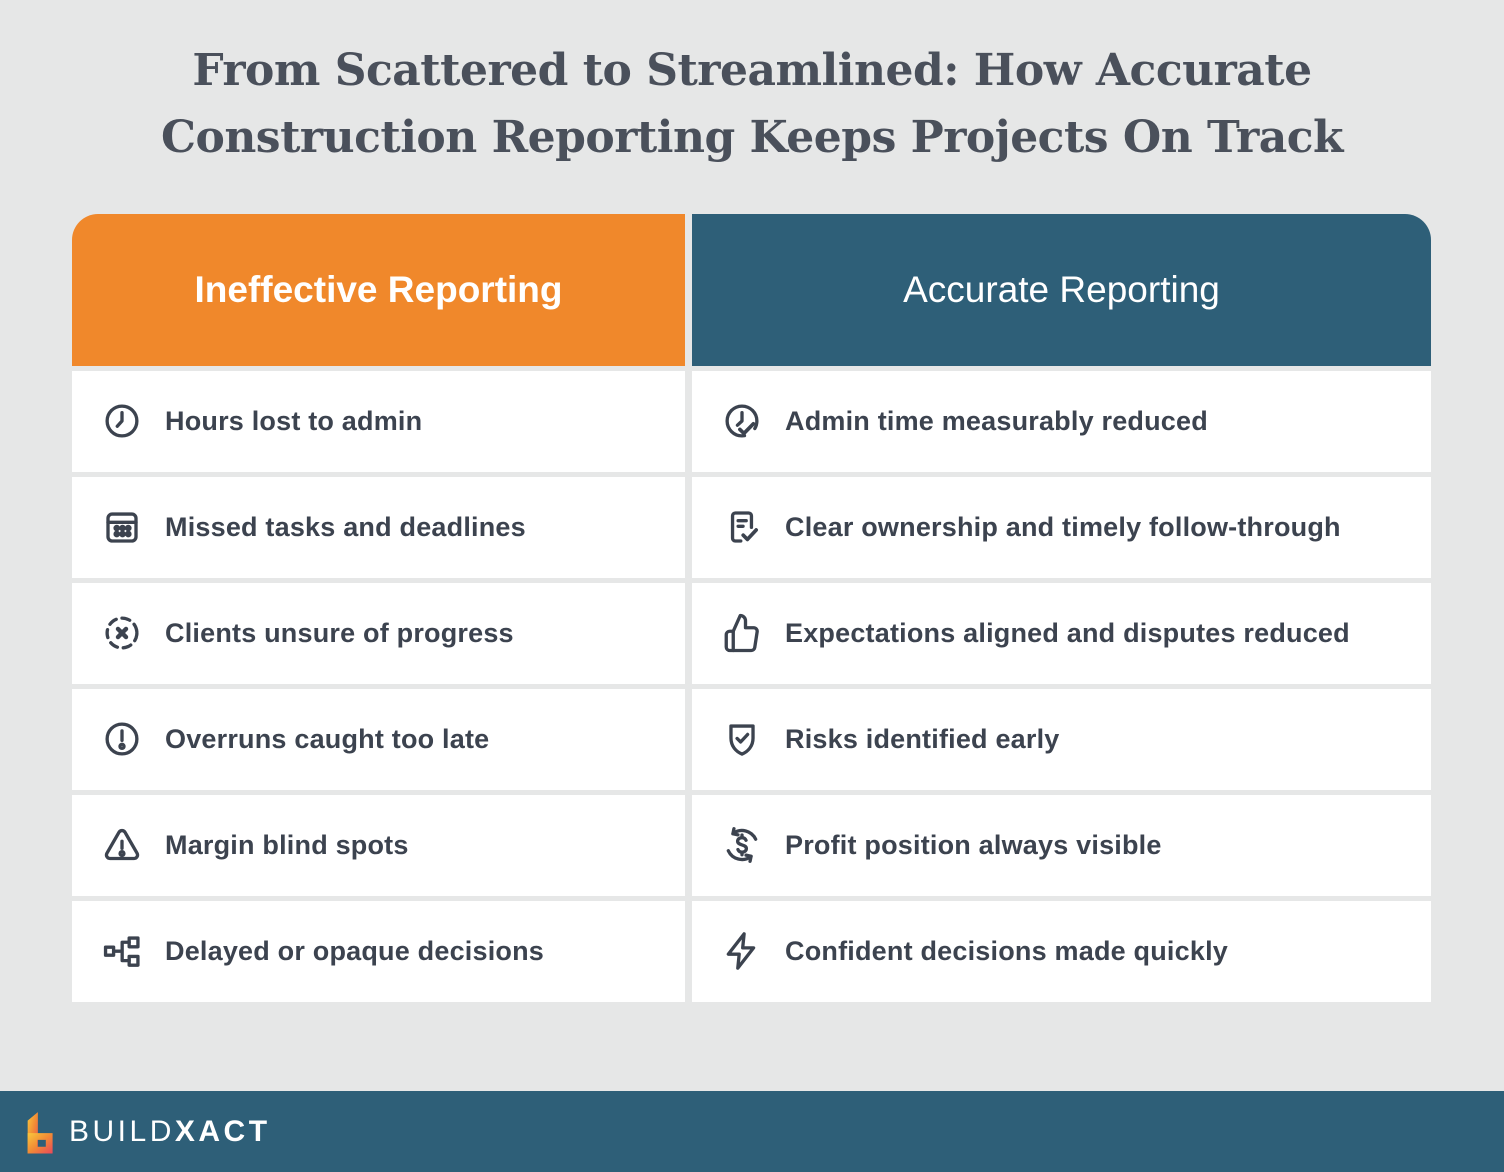  What do you see at coordinates (1061, 739) in the screenshot?
I see `table-row: Risks identified early` at bounding box center [1061, 739].